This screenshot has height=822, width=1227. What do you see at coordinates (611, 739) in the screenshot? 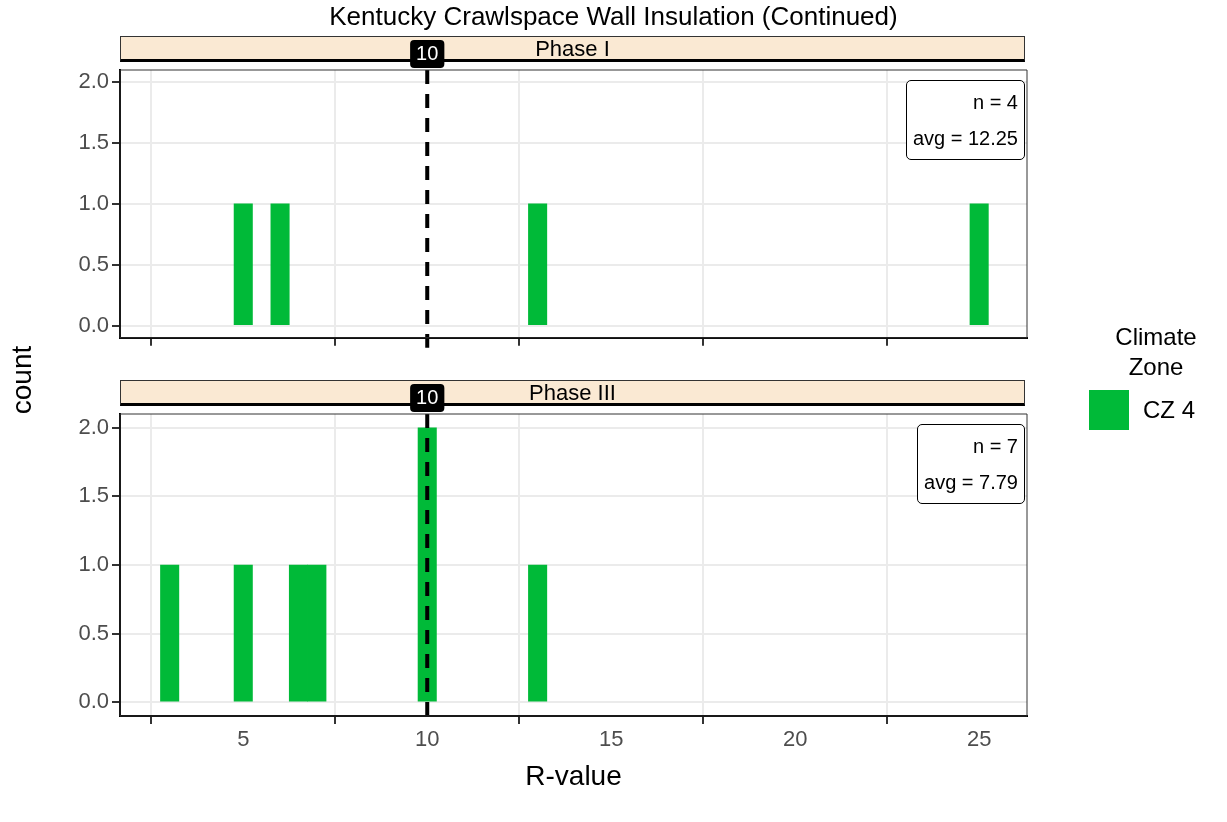
I see `x-tick-label: 15` at bounding box center [611, 739].